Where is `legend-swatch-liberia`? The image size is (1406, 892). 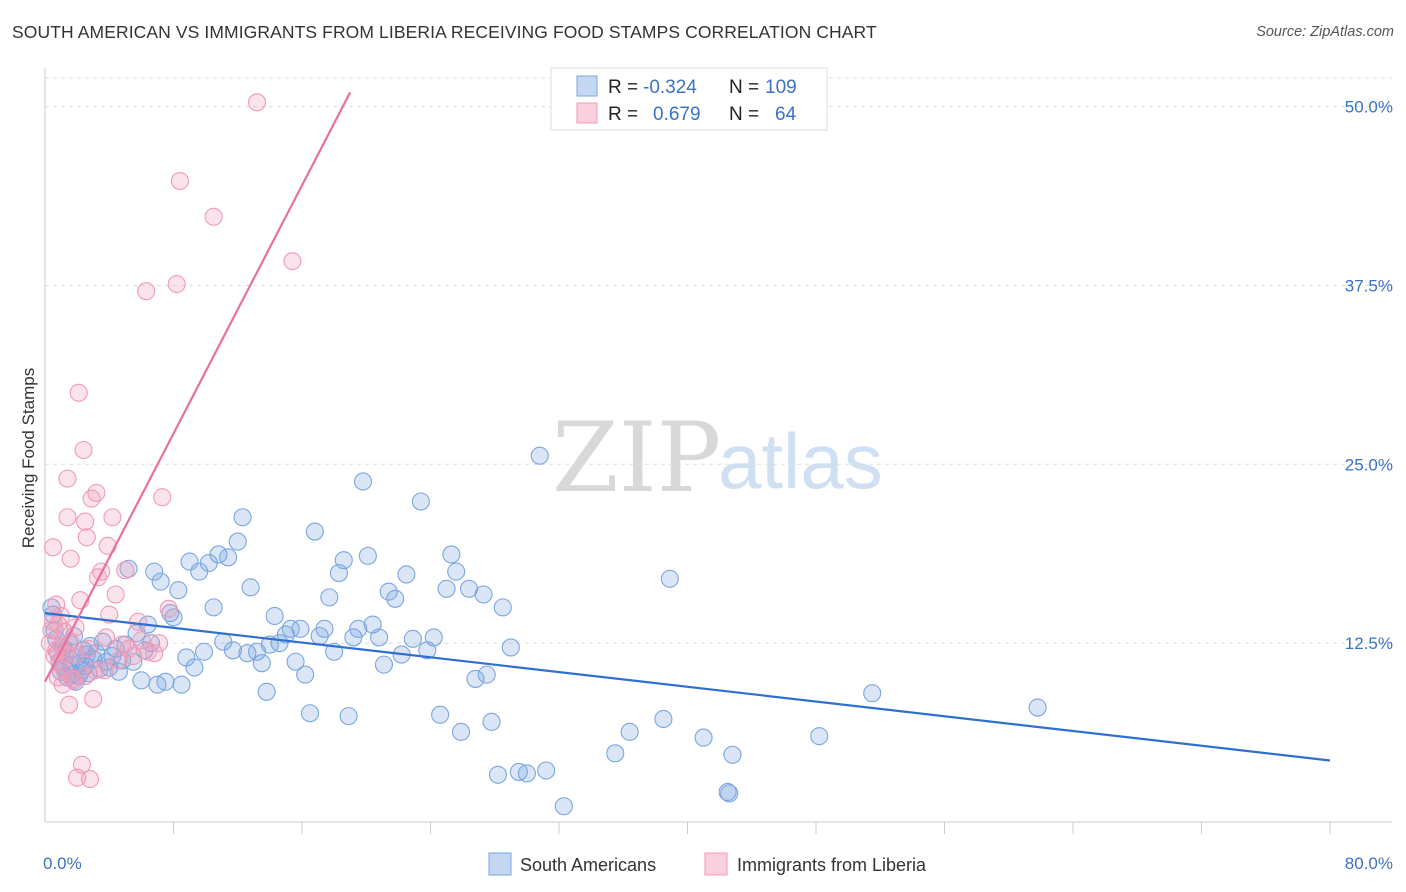 legend-swatch-liberia is located at coordinates (587, 113).